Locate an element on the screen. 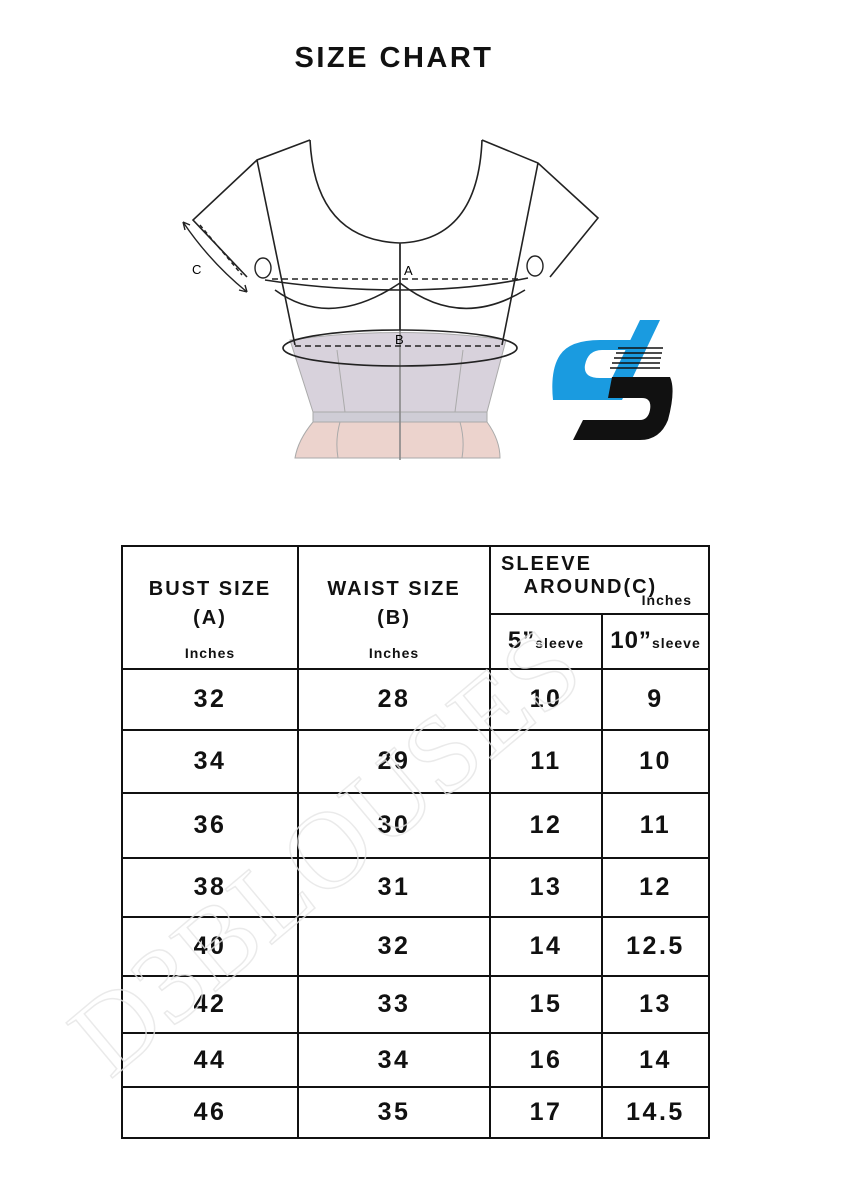  sleeve-5-cell: 12 is located at coordinates (546, 825).